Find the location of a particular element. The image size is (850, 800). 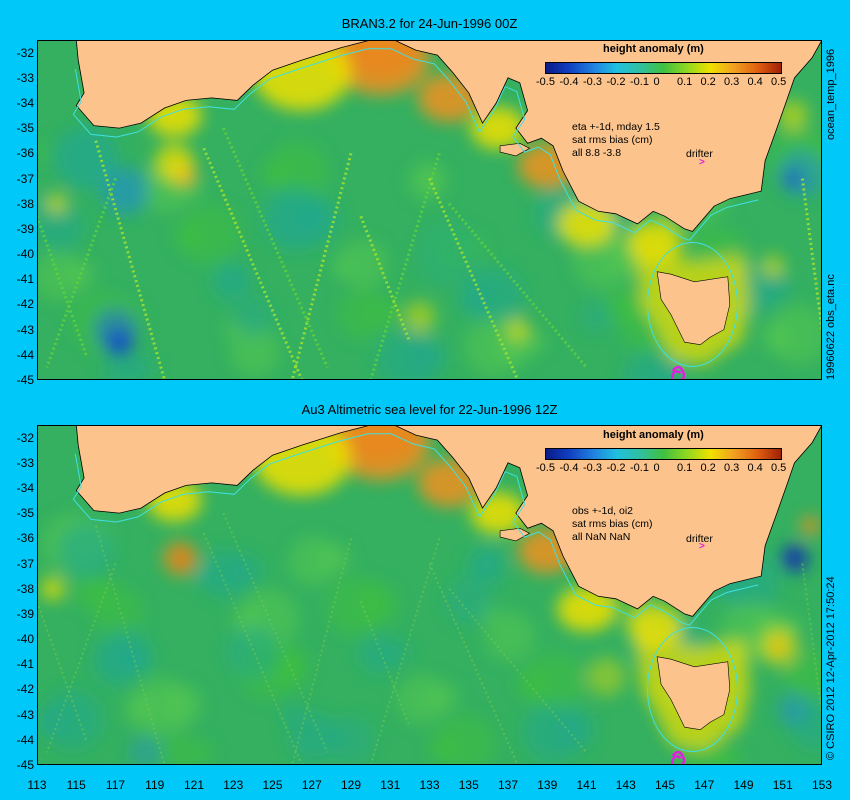

legend-title: height anomaly (m) is located at coordinates (653, 435).